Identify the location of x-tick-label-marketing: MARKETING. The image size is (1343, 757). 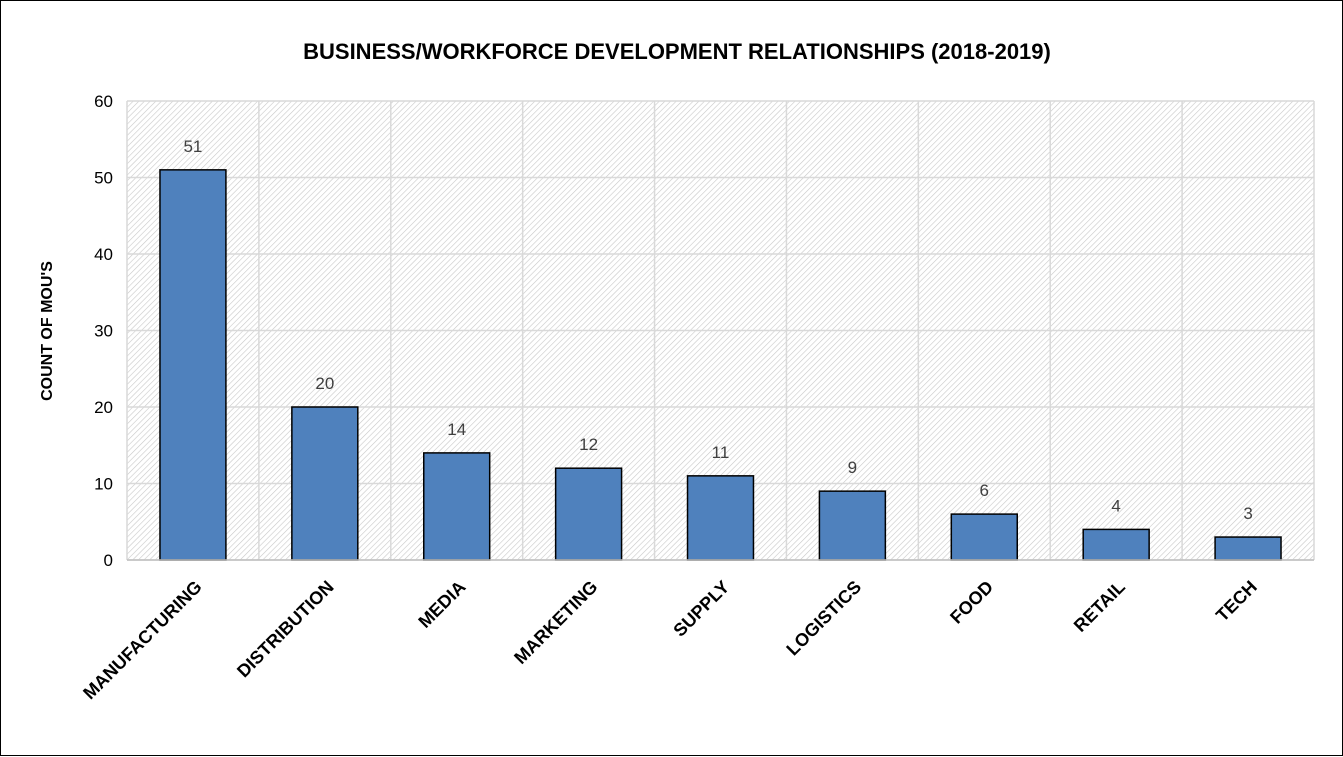
(555, 622).